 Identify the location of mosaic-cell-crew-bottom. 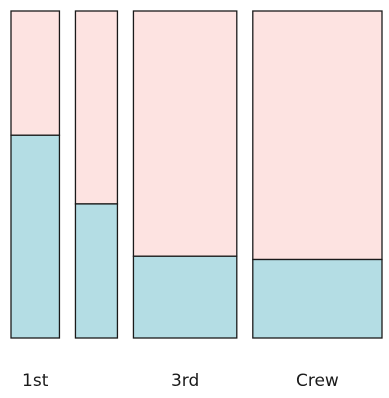
(317, 298).